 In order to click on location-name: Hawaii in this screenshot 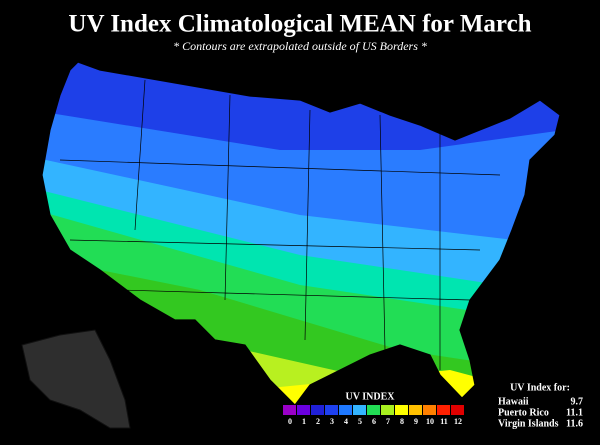, I will do `click(513, 401)`.